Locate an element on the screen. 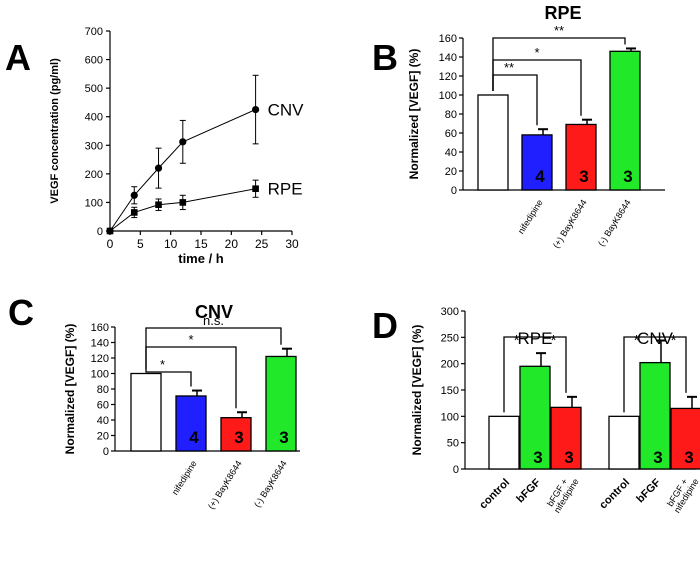 This screenshot has height=561, width=700. panel-letter-c: C is located at coordinates (21, 312).